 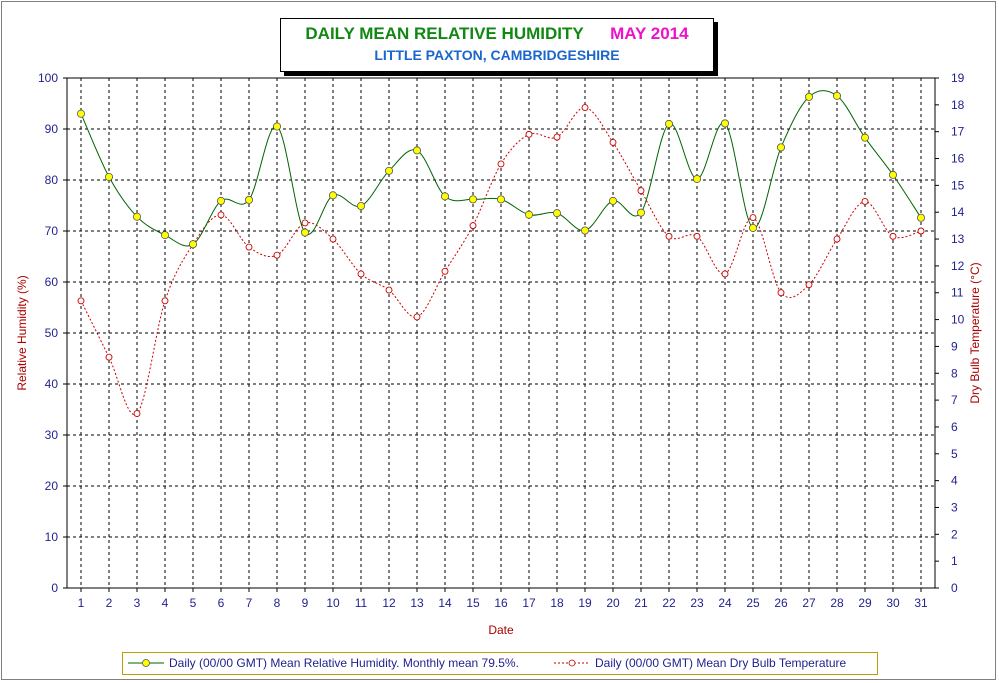 I want to click on y2-tick-label: 19, so click(x=958, y=78).